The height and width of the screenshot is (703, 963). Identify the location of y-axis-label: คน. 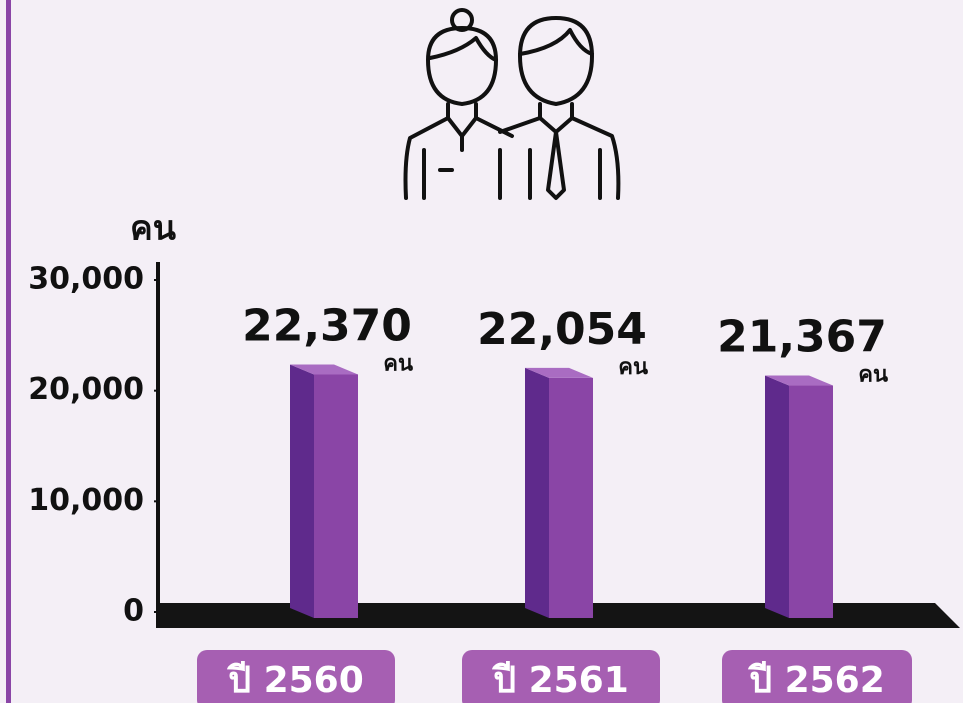
(153, 229).